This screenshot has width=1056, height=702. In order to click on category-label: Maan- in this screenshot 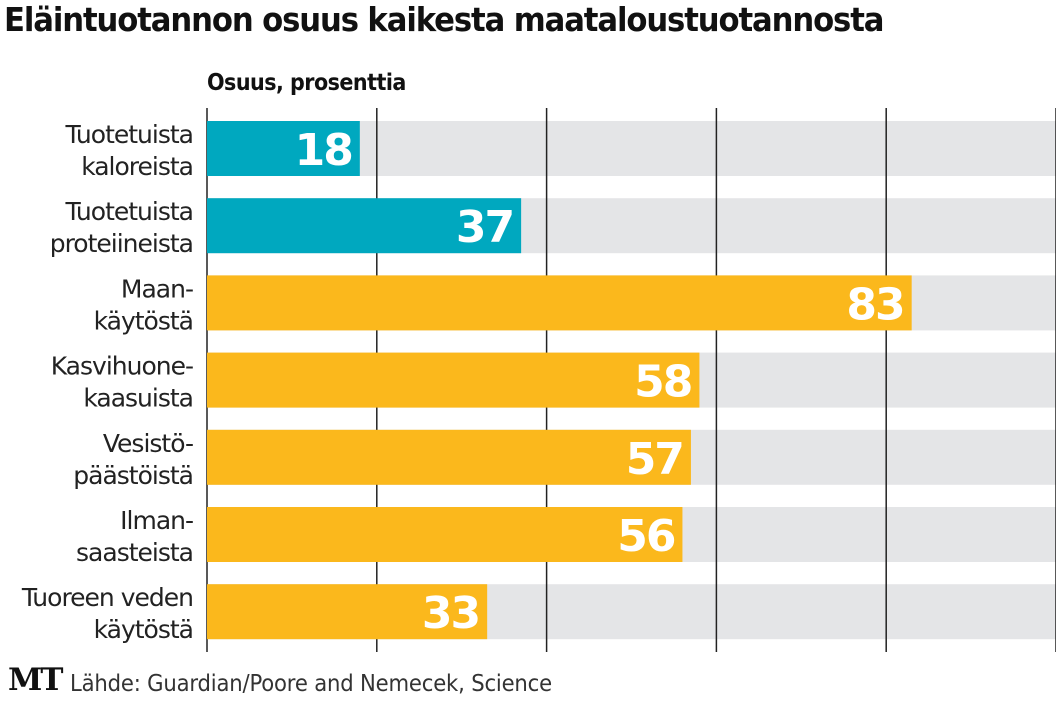, I will do `click(157, 288)`.